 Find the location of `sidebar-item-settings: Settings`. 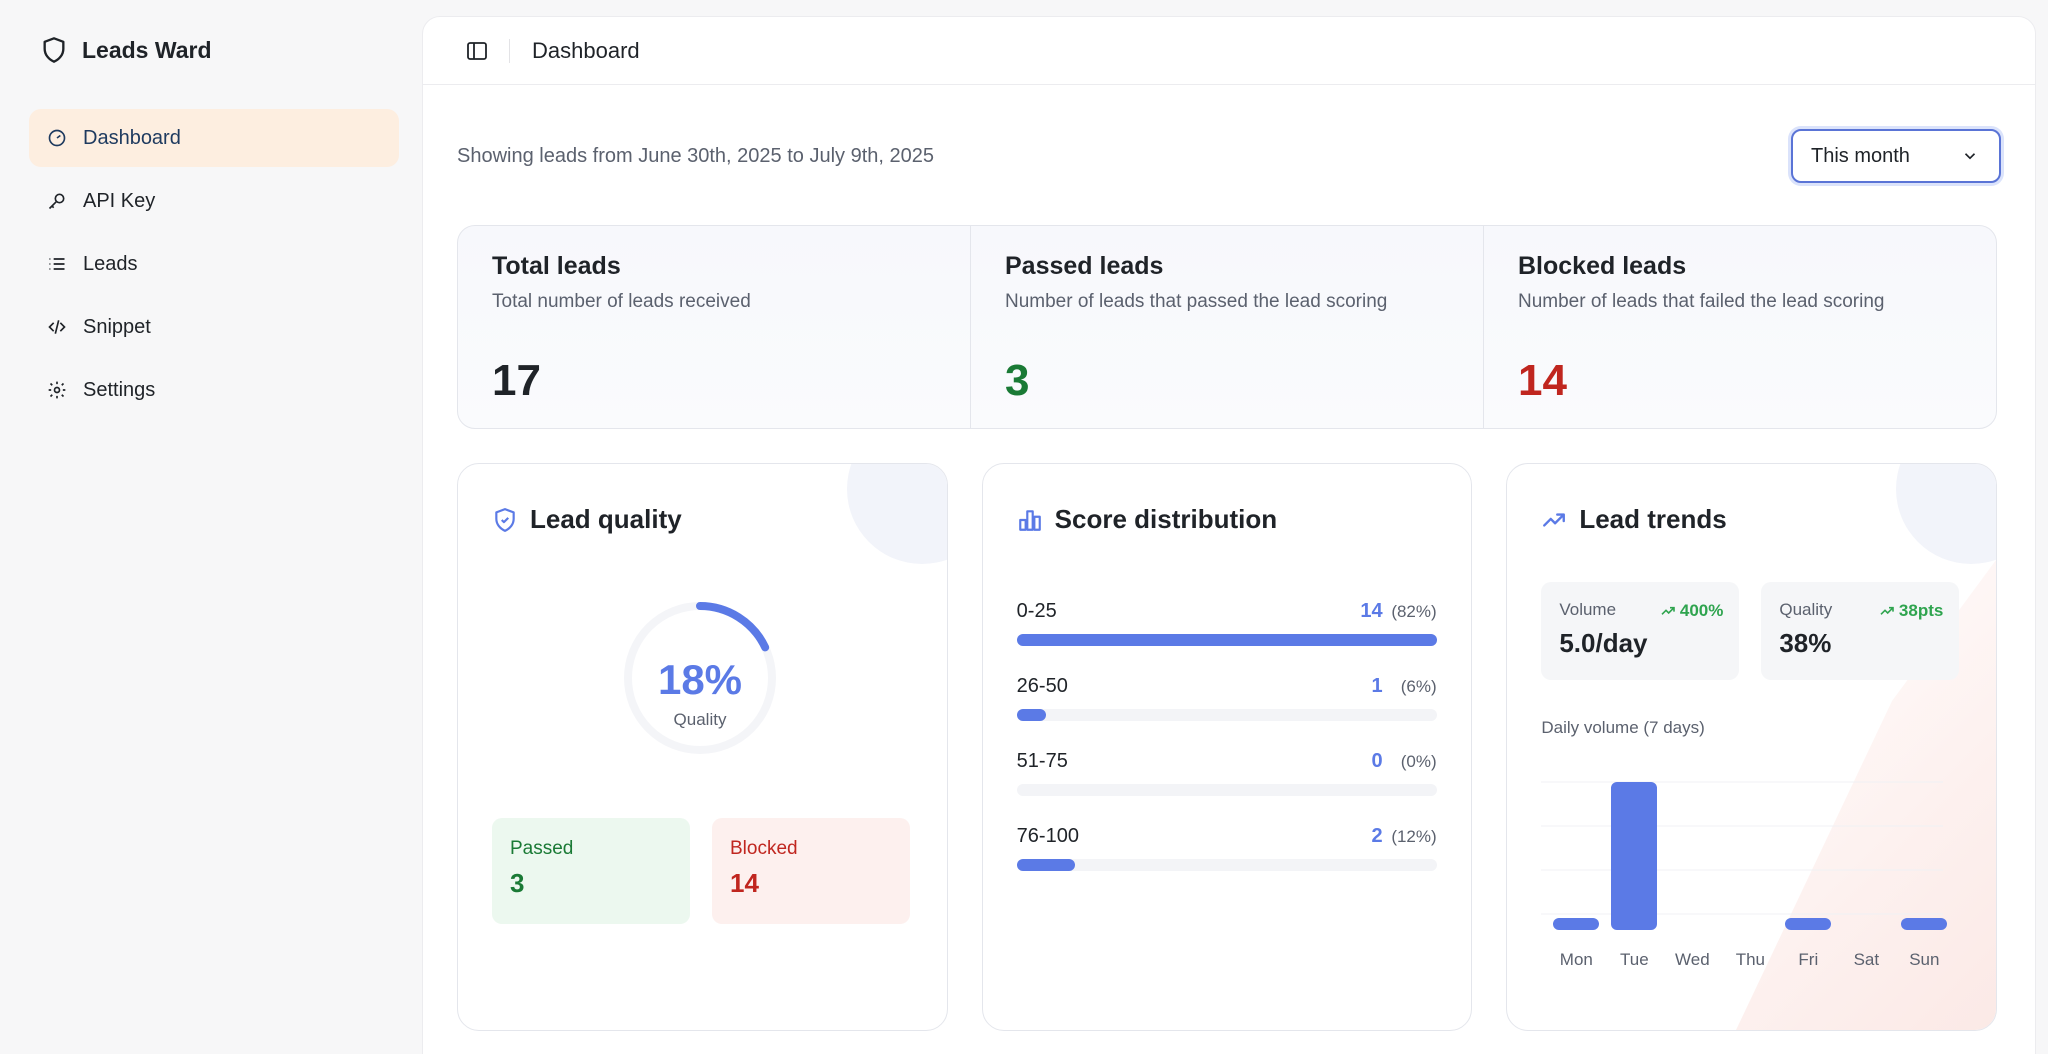

sidebar-item-settings: Settings is located at coordinates (214, 390).